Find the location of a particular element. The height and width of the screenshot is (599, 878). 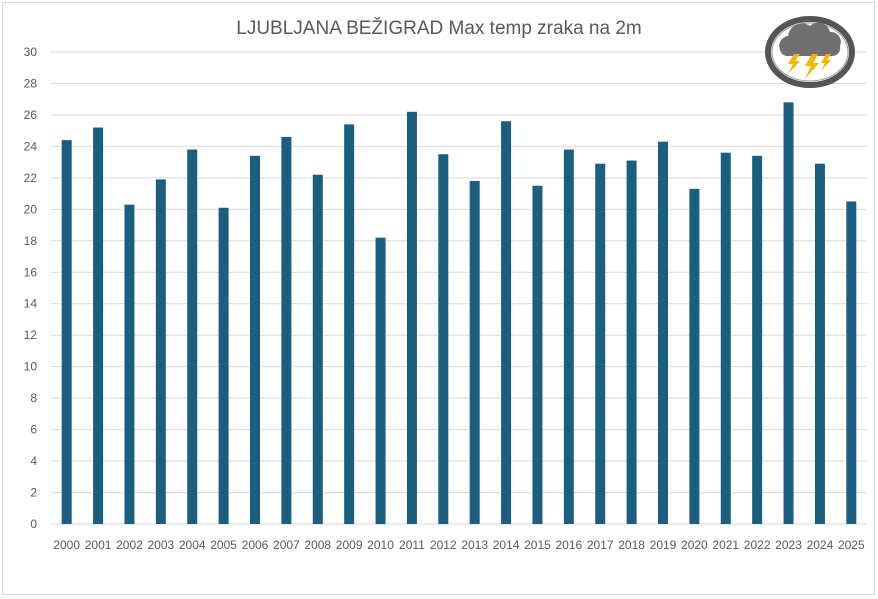

x-tick-label: 2004 is located at coordinates (192, 545).